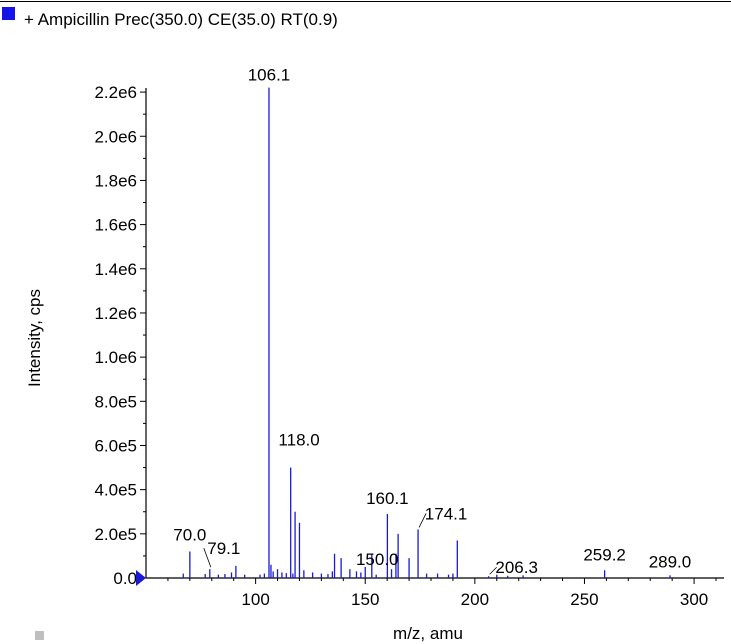 Image resolution: width=731 pixels, height=644 pixels. Describe the element at coordinates (115, 534) in the screenshot. I see `y-tick-label: 2.0e5` at that location.